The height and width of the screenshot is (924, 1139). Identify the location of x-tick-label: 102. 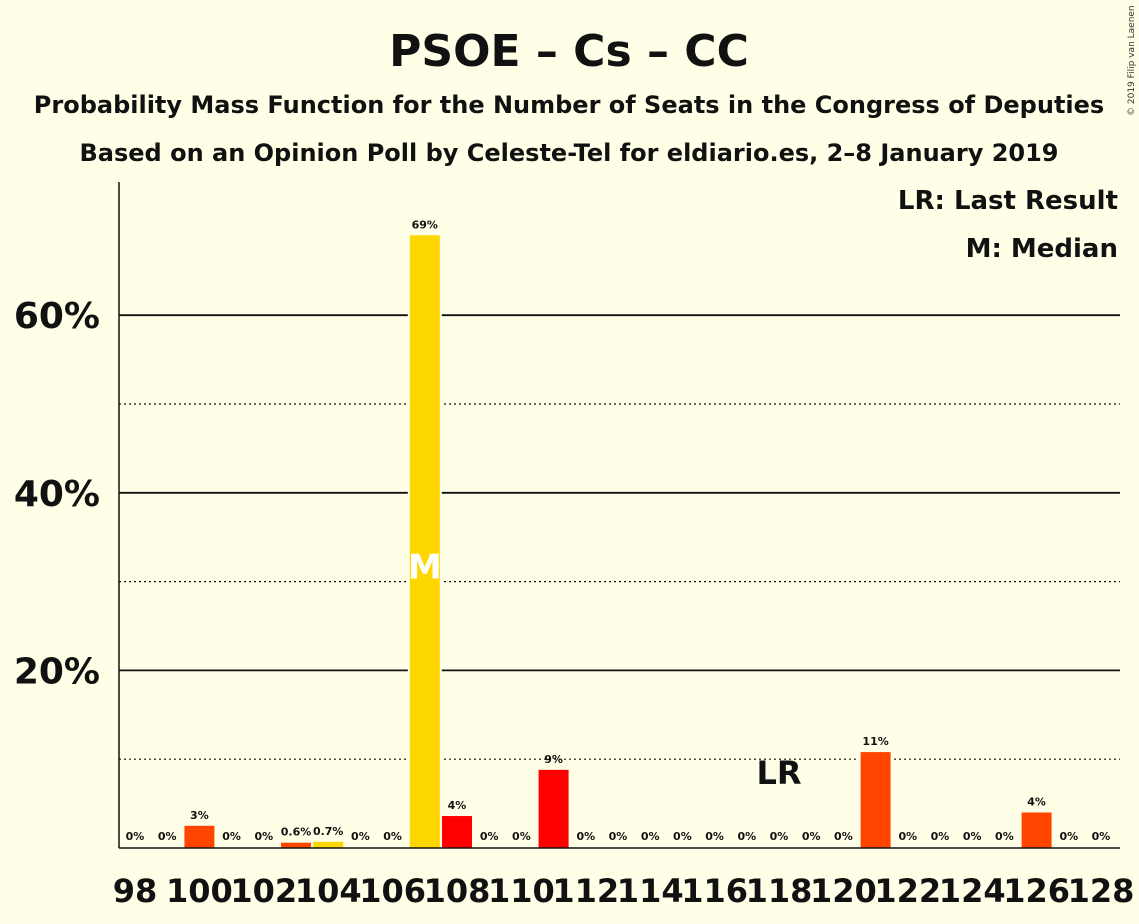
(263, 891).